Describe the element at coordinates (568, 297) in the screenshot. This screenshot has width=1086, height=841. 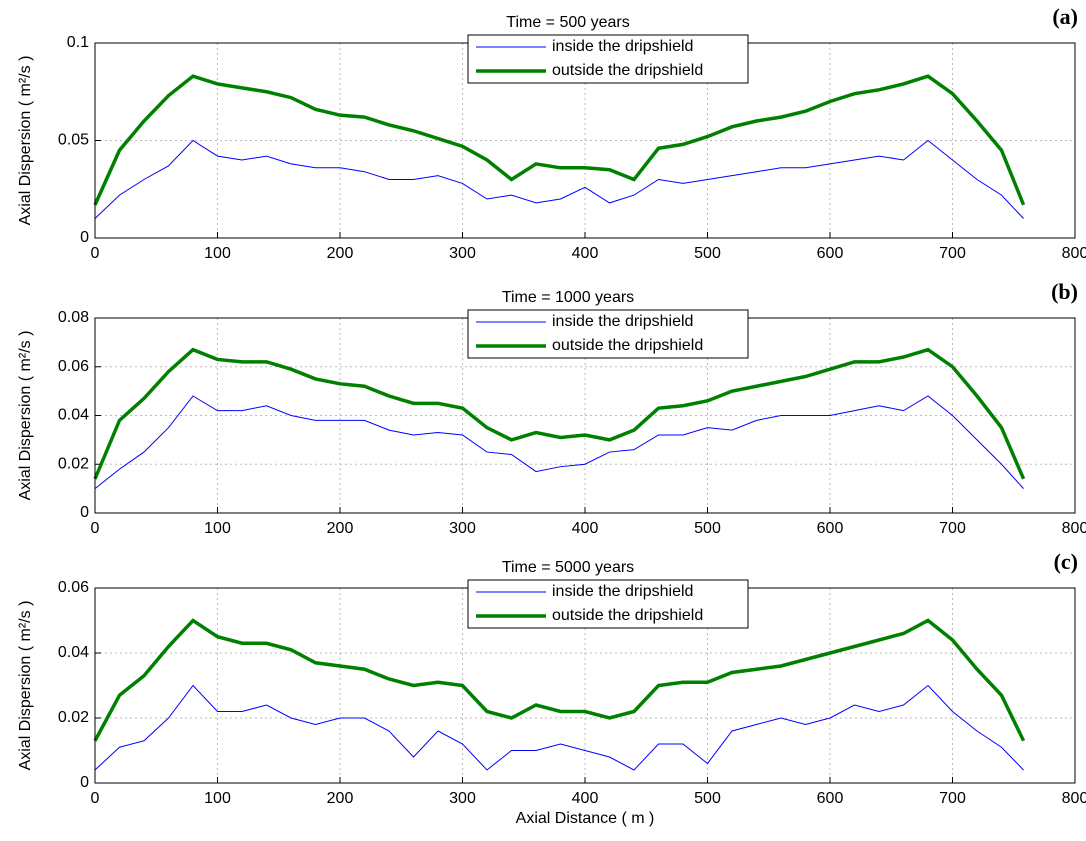
I see `chart-title: Time = 1000 years` at that location.